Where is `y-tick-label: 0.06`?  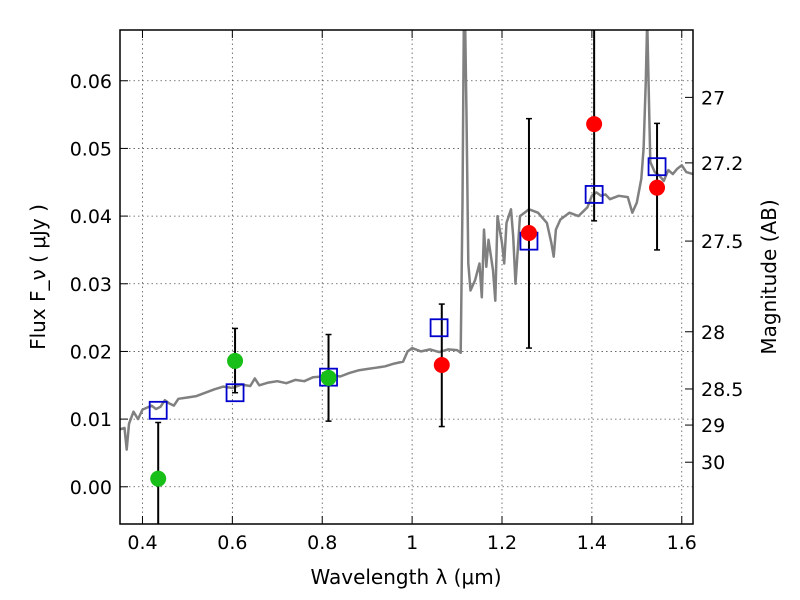 y-tick-label: 0.06 is located at coordinates (91, 82).